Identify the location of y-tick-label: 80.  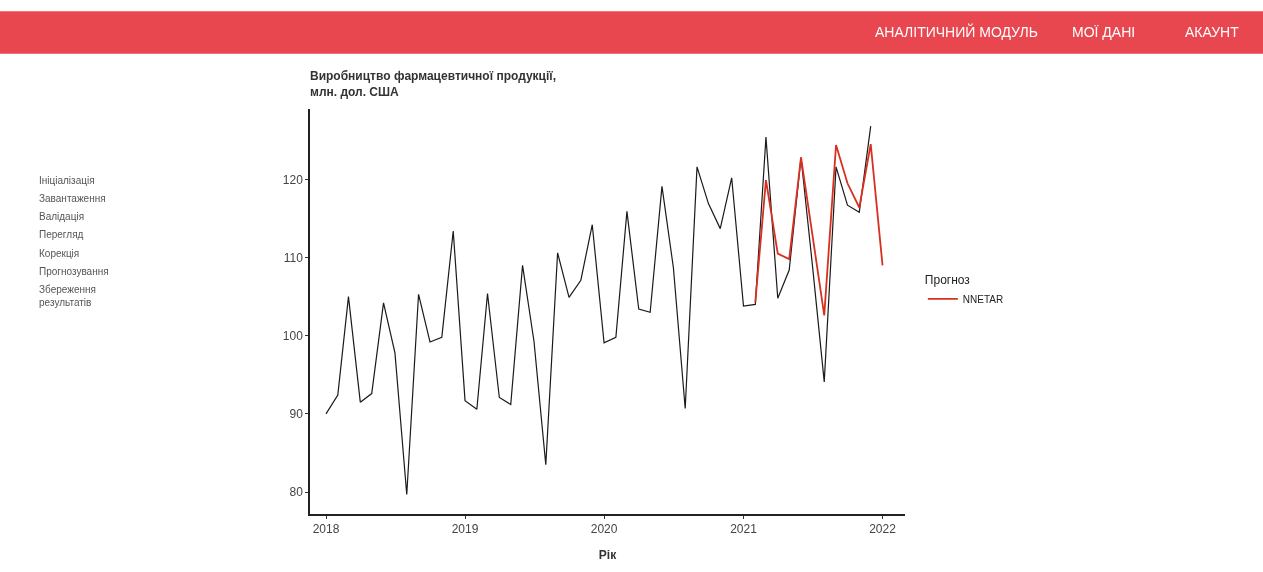
(296, 492).